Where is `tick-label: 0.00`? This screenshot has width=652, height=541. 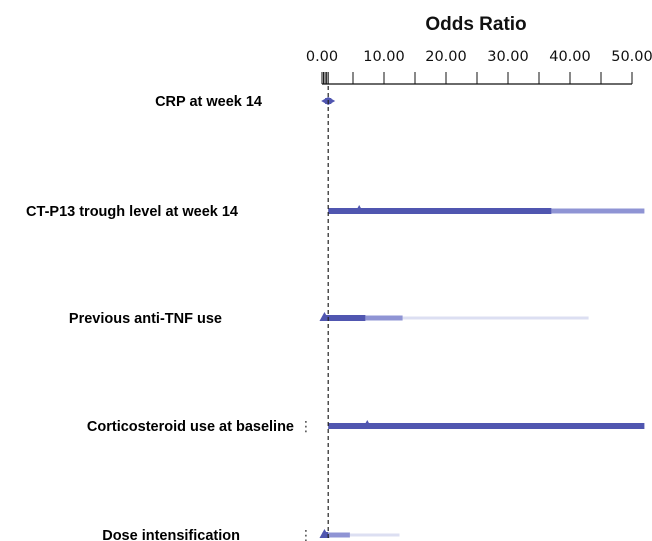 tick-label: 0.00 is located at coordinates (322, 57).